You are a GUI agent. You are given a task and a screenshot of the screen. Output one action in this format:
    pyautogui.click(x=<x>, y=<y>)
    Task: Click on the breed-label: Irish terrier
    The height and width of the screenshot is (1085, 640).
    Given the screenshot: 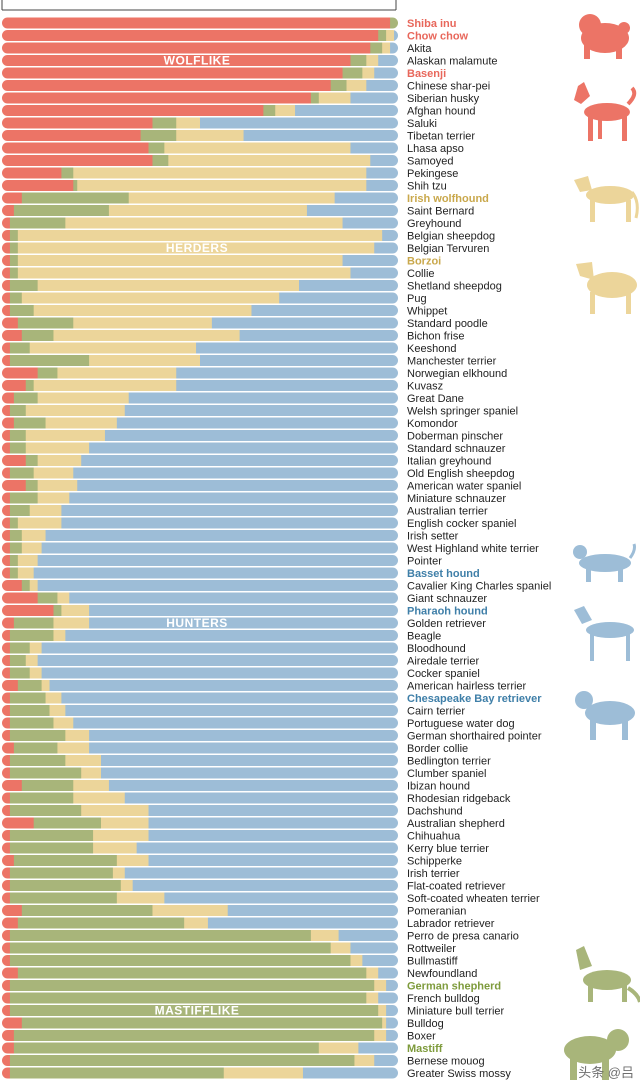 What is the action you would take?
    pyautogui.click(x=433, y=874)
    